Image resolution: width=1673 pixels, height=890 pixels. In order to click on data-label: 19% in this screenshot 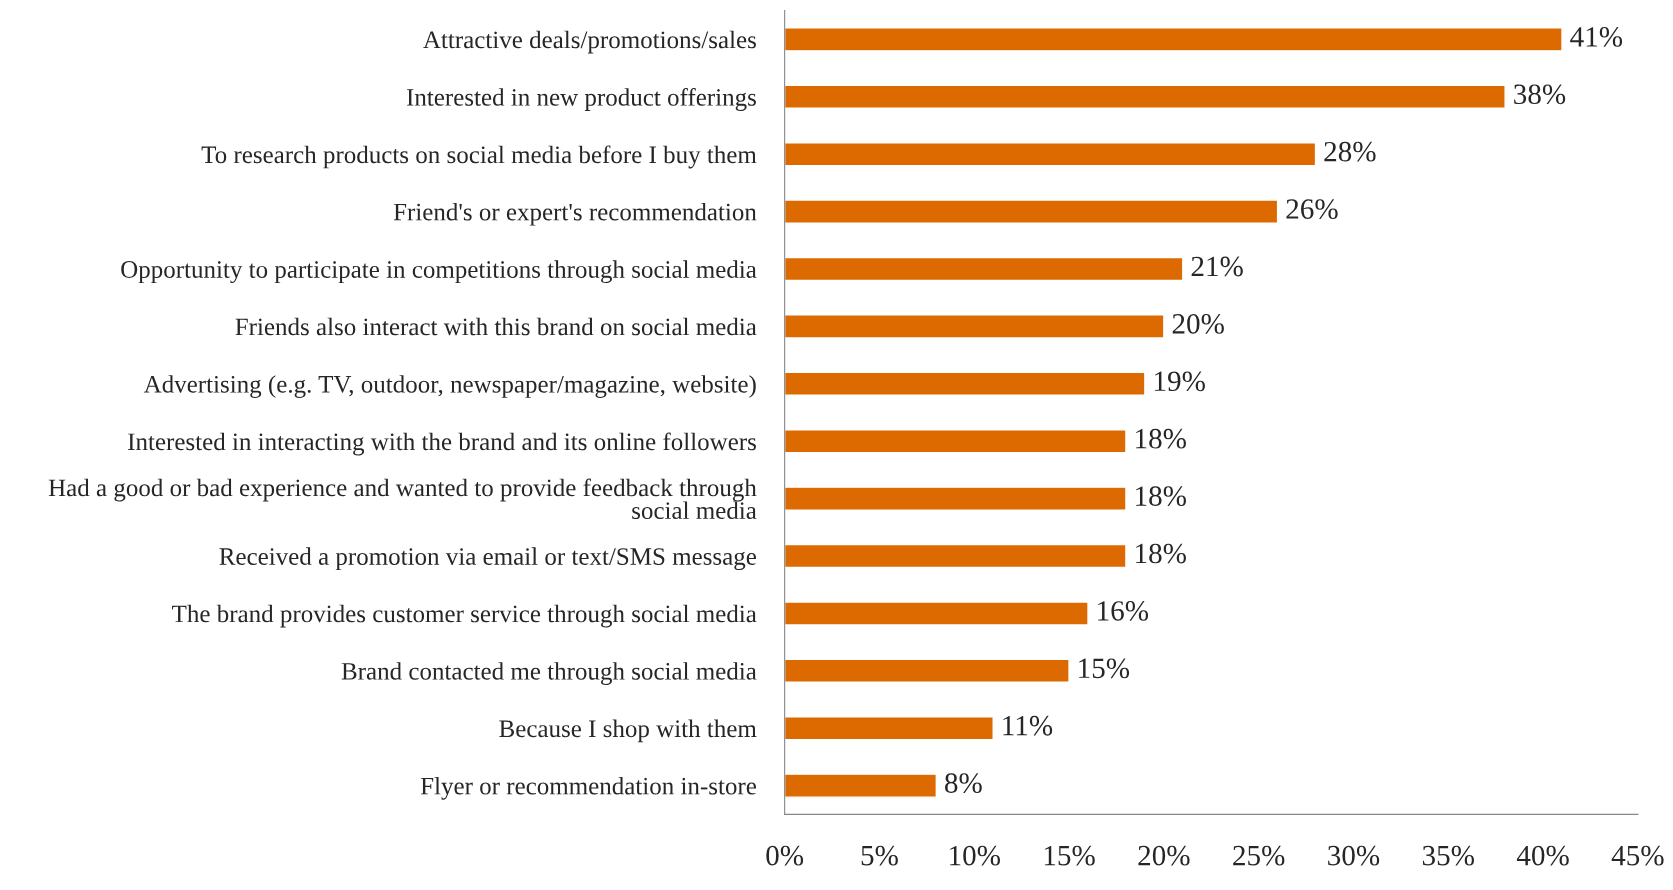, I will do `click(1180, 381)`.